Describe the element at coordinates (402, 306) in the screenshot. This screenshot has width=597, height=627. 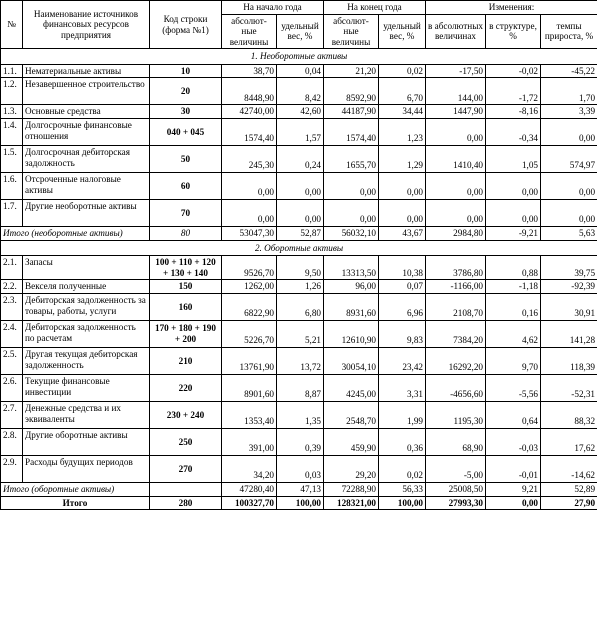
I see `value-cell: 6,96` at that location.